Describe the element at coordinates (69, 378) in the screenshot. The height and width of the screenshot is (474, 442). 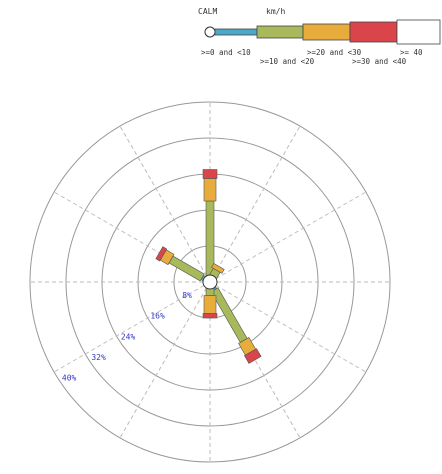
I see `tick-label-40: 40%` at that location.